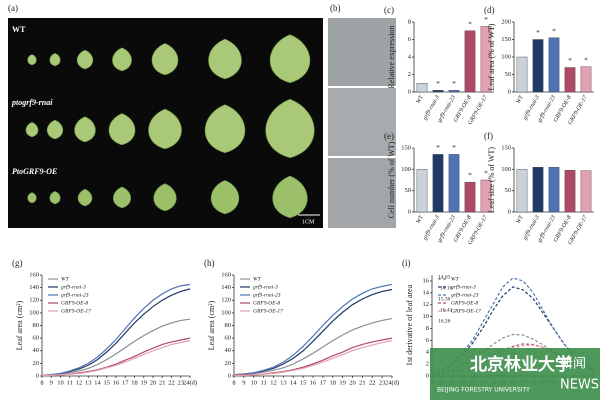 The height and width of the screenshot is (400, 600). What do you see at coordinates (491, 180) in the screenshot?
I see `y-axis-label: Leaf size (% of WT)` at bounding box center [491, 180].